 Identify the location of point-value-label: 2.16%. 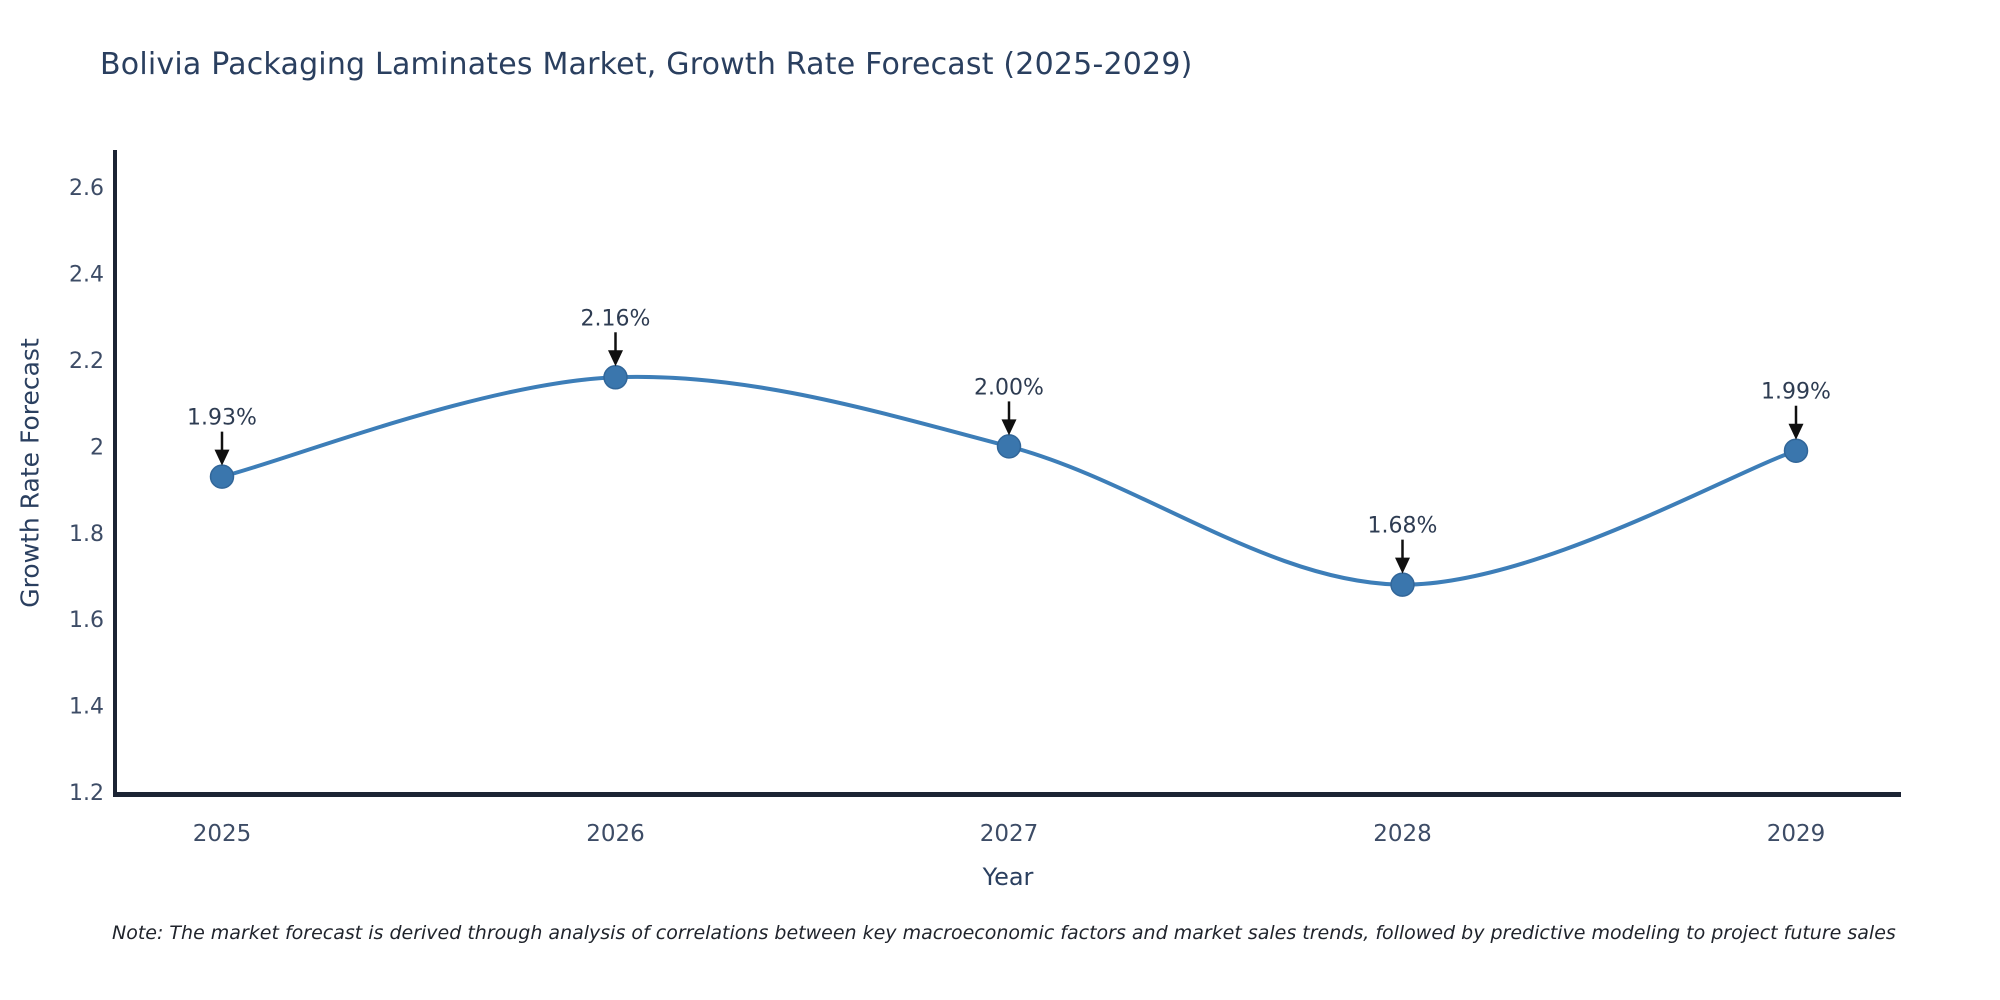
(616, 318).